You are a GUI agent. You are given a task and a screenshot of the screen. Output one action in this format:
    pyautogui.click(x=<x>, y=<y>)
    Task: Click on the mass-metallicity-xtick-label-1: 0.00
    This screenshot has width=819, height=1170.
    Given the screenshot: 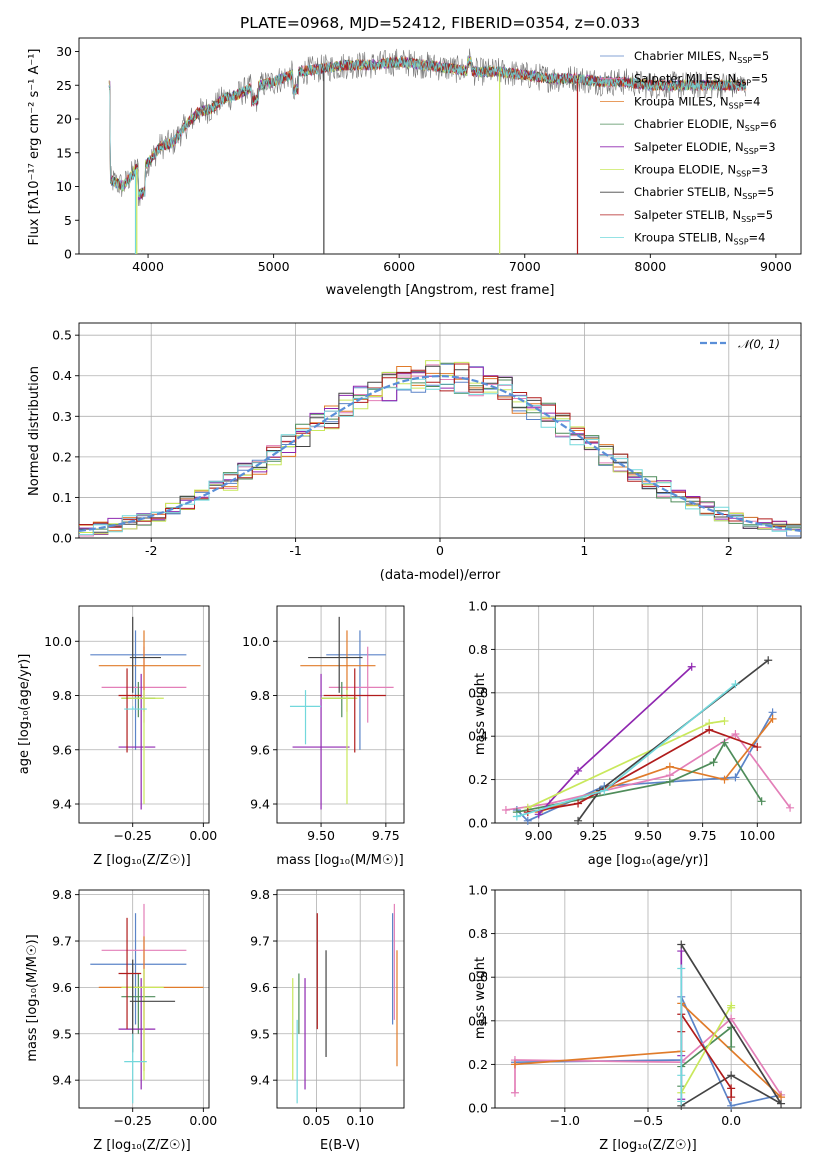 What is the action you would take?
    pyautogui.click(x=203, y=1120)
    